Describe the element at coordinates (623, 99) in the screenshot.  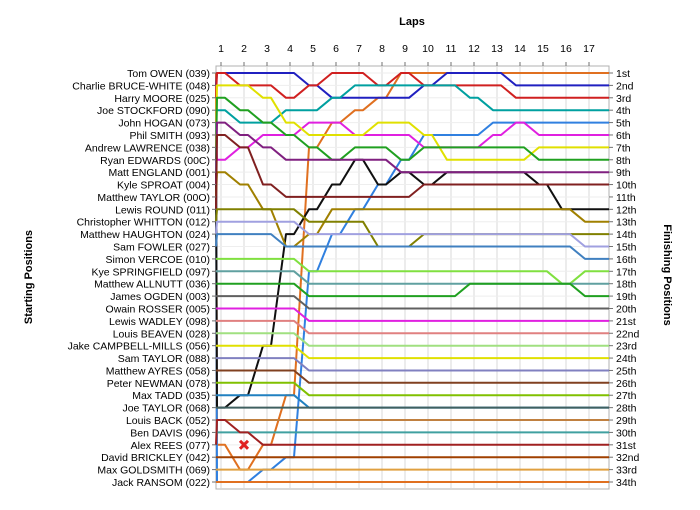
I see `finishing-position-label: 3rd` at that location.